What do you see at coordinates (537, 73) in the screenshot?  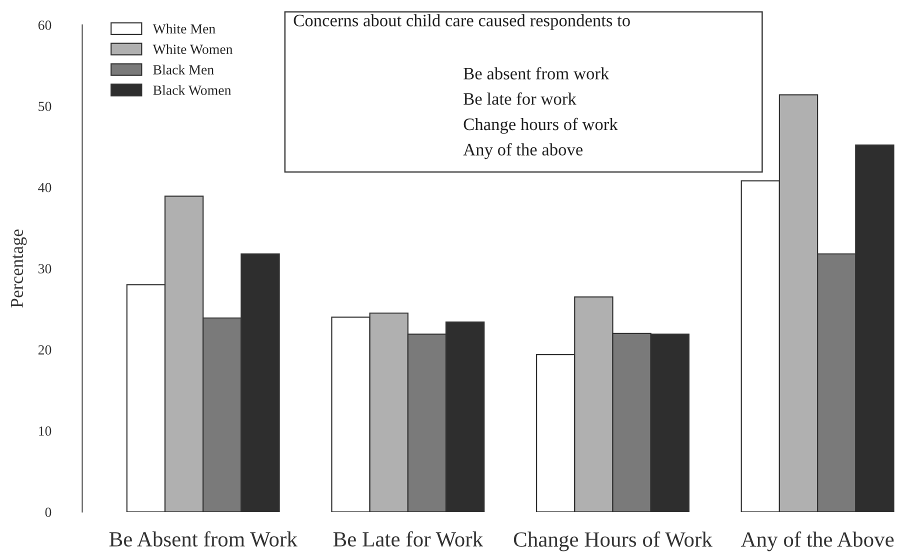 I see `annotation: Be absent from work` at bounding box center [537, 73].